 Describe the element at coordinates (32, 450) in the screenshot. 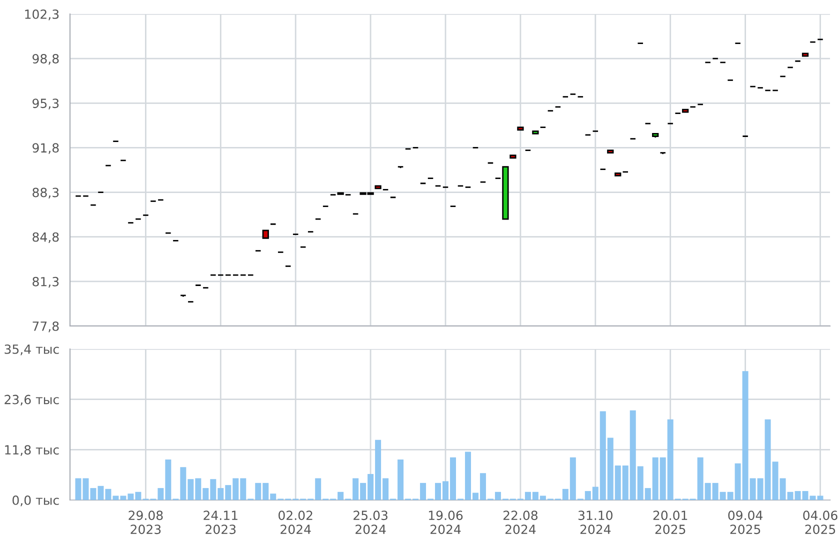

I see `y-tick-label: 11,8 тыс` at that location.